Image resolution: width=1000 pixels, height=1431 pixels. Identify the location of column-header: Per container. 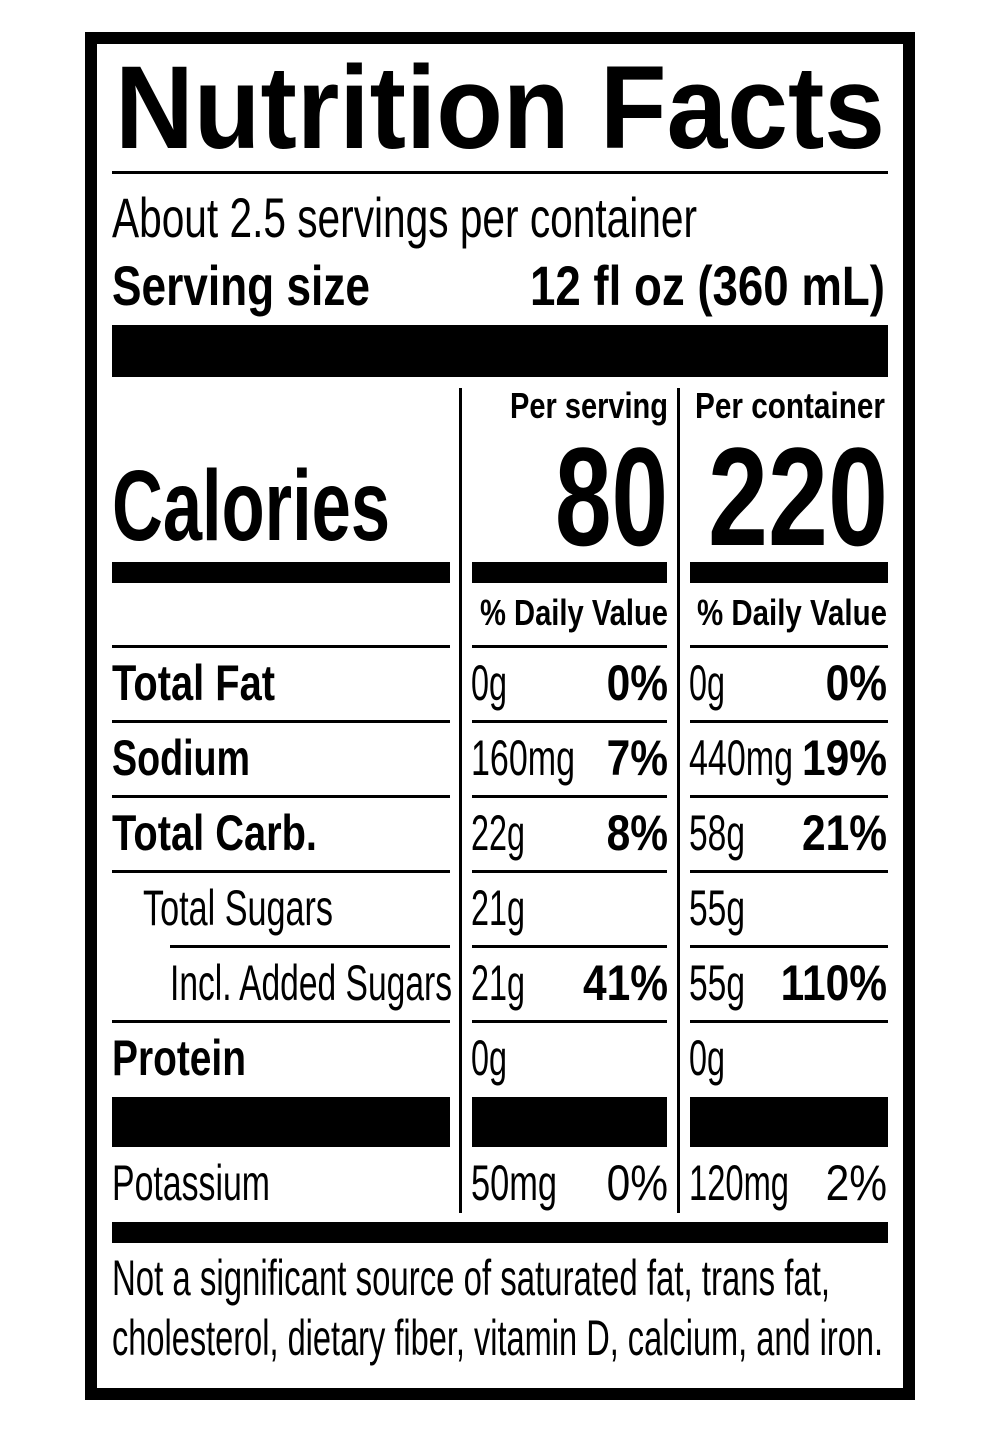
(790, 405).